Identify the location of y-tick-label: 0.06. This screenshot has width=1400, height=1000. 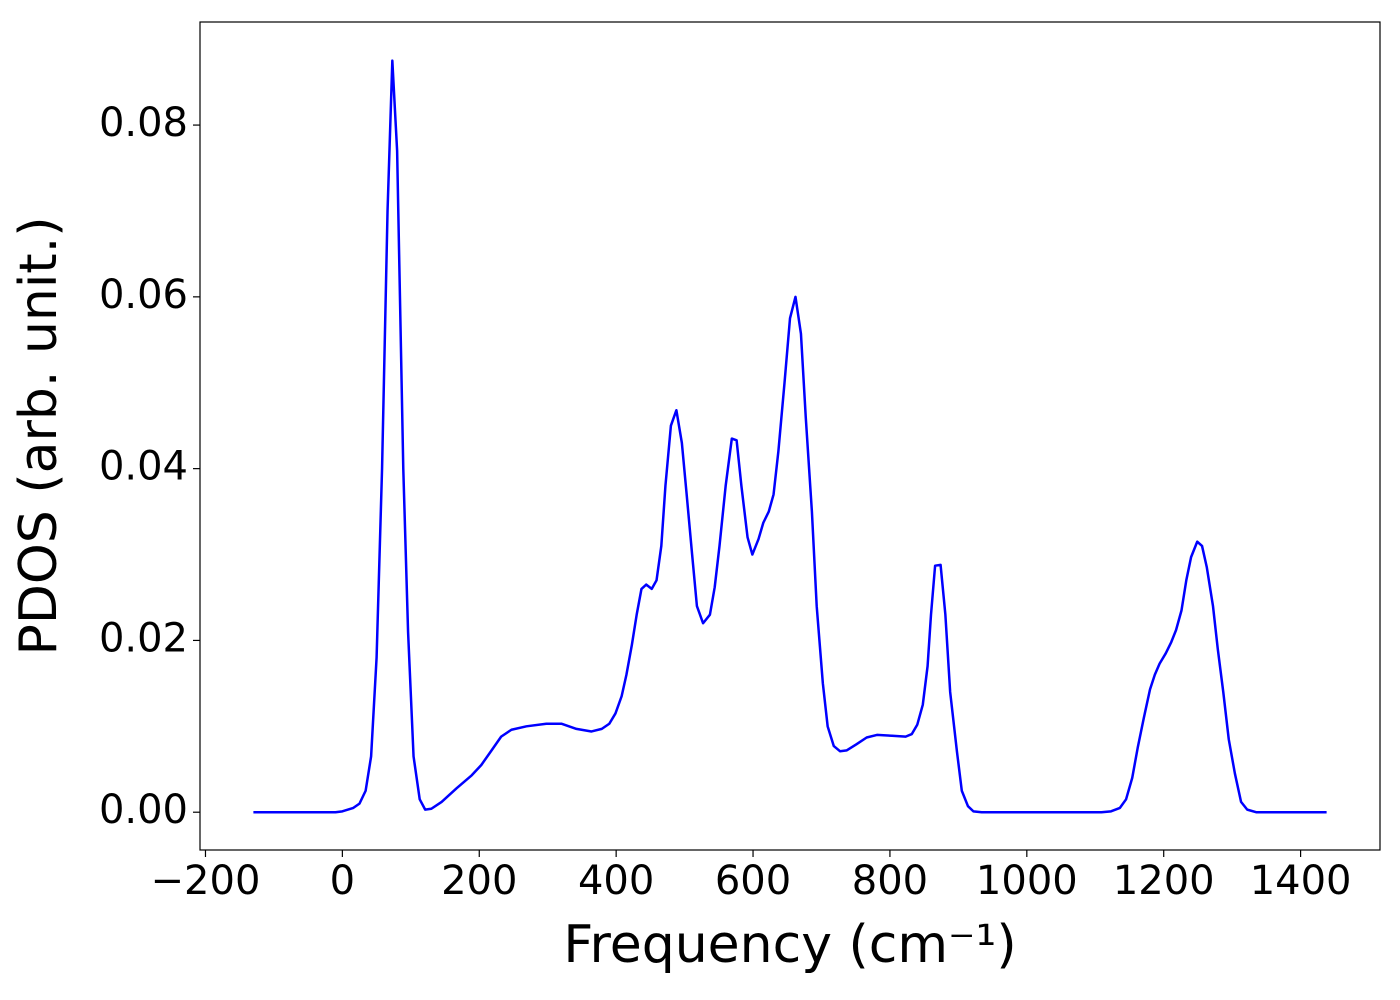
(143, 295).